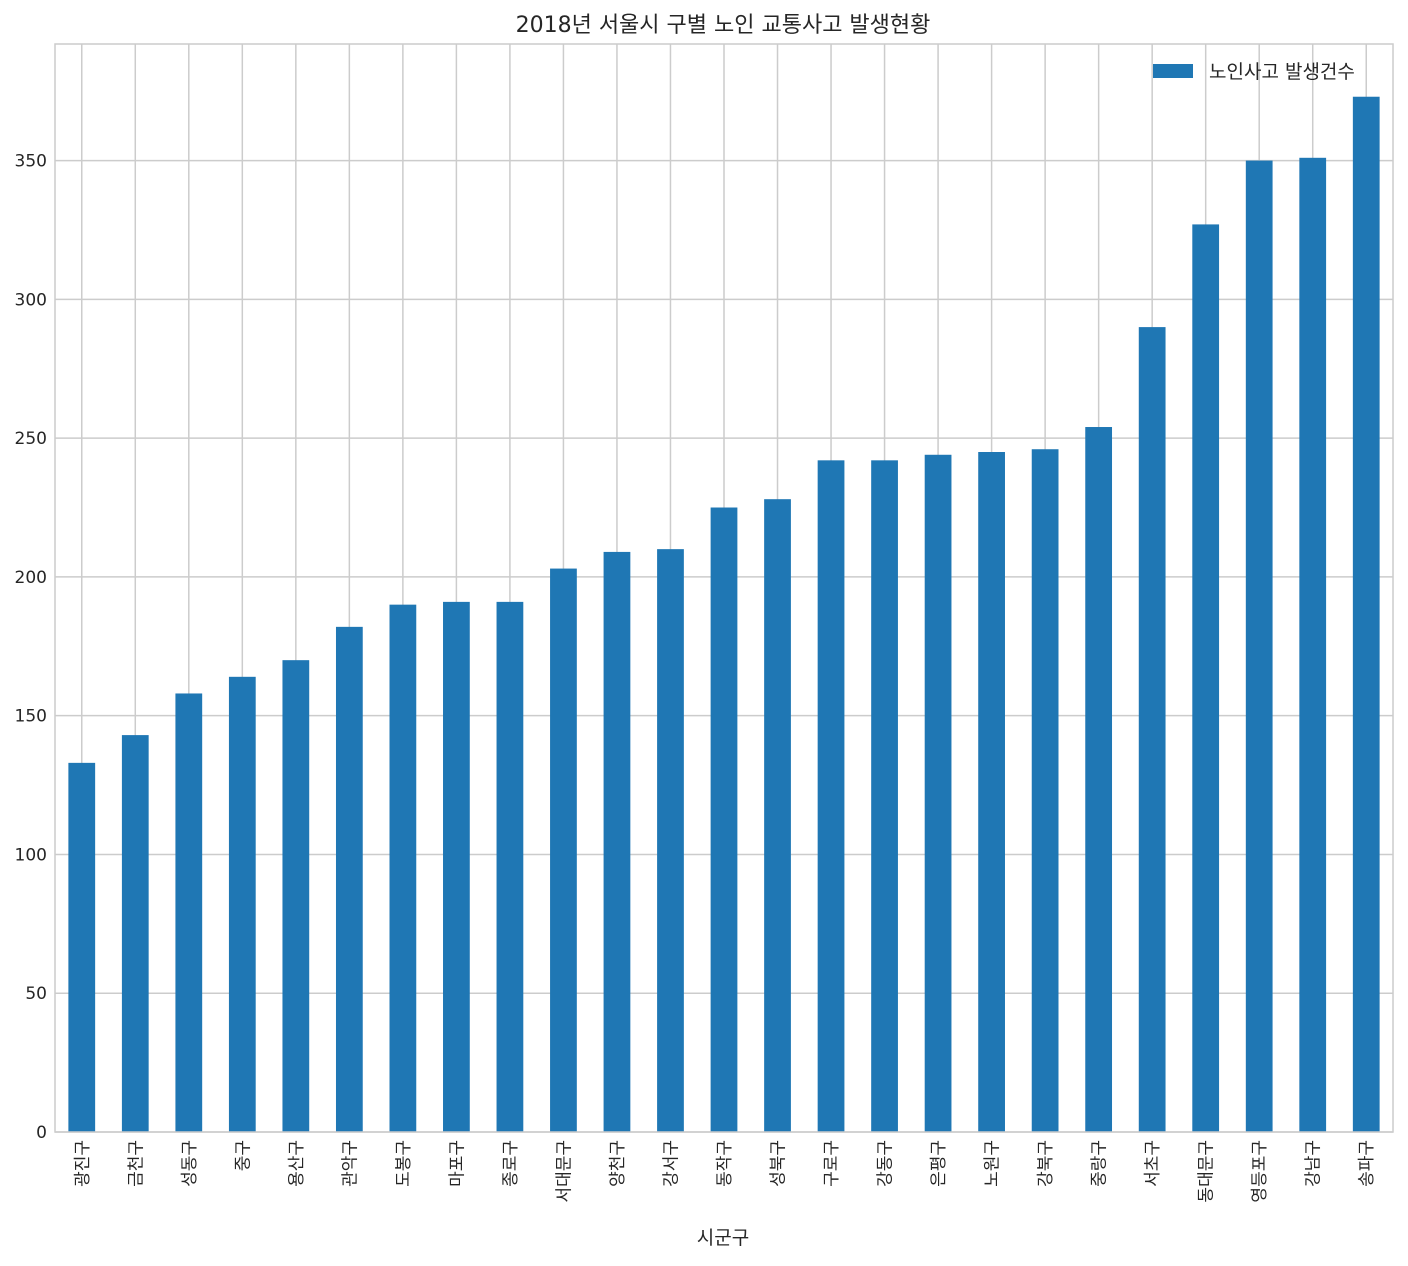  What do you see at coordinates (1173, 71) in the screenshot?
I see `legend-swatch` at bounding box center [1173, 71].